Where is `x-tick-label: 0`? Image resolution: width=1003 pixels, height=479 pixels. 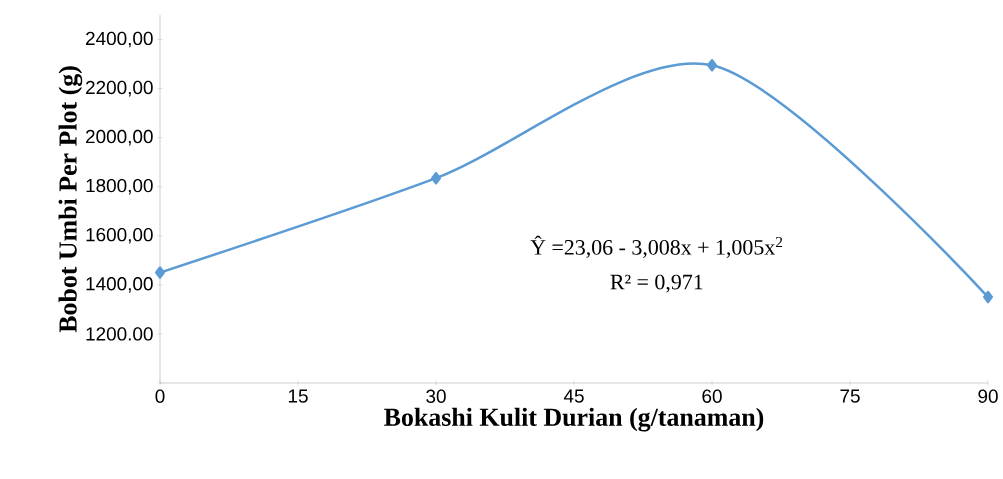
x-tick-label: 0 is located at coordinates (160, 396).